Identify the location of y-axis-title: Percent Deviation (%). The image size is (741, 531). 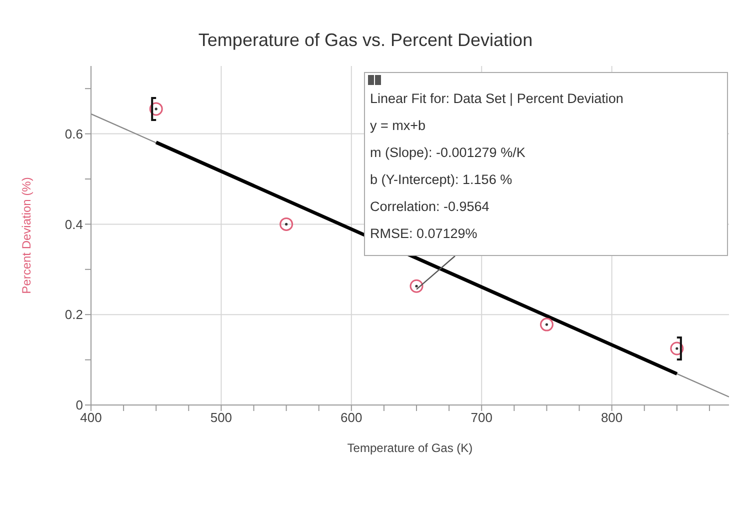
(26, 235).